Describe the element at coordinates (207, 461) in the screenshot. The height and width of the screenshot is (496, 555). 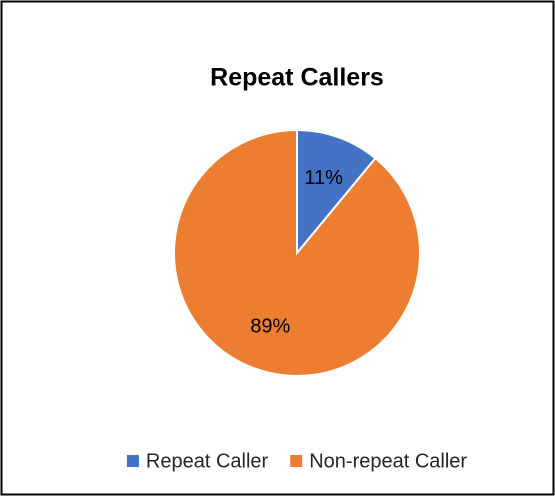
I see `legend-label: Repeat Caller` at that location.